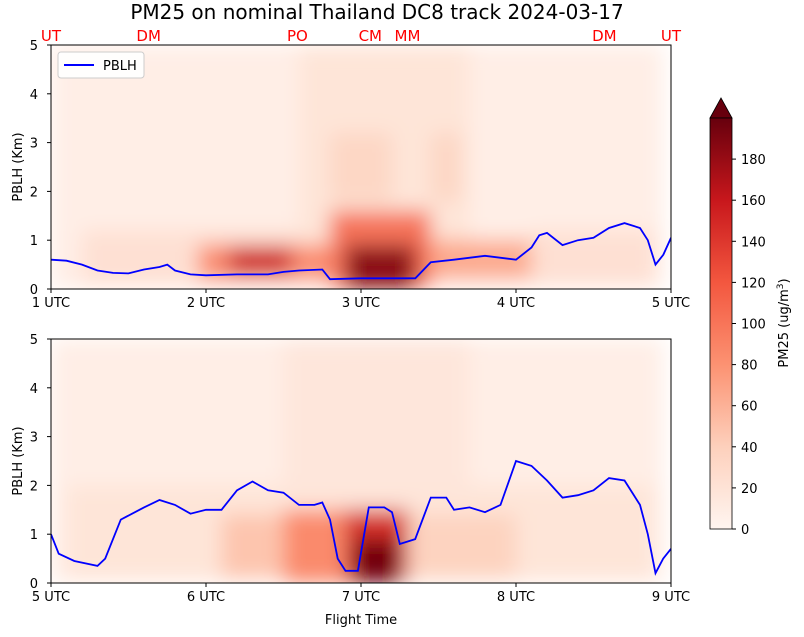  Describe the element at coordinates (749, 489) in the screenshot. I see `colorbar-tick-label: 20` at that location.